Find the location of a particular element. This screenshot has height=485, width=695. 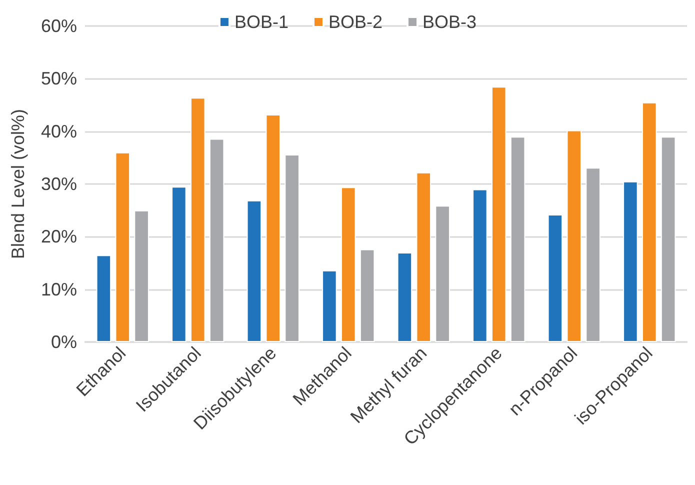

y-axis-title: Blend Level (vol%) is located at coordinates (18, 184).